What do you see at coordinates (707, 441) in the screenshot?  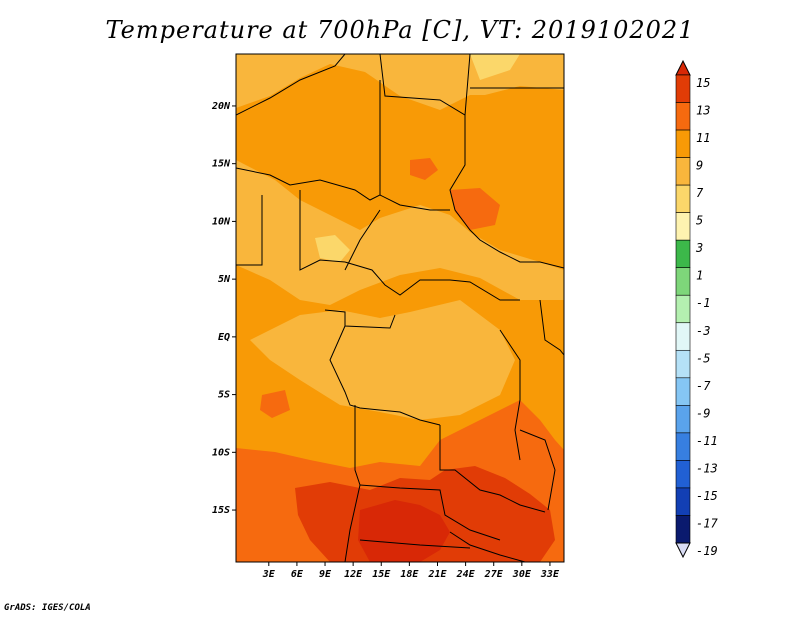 I see `colorbar-label: -11` at bounding box center [707, 441].